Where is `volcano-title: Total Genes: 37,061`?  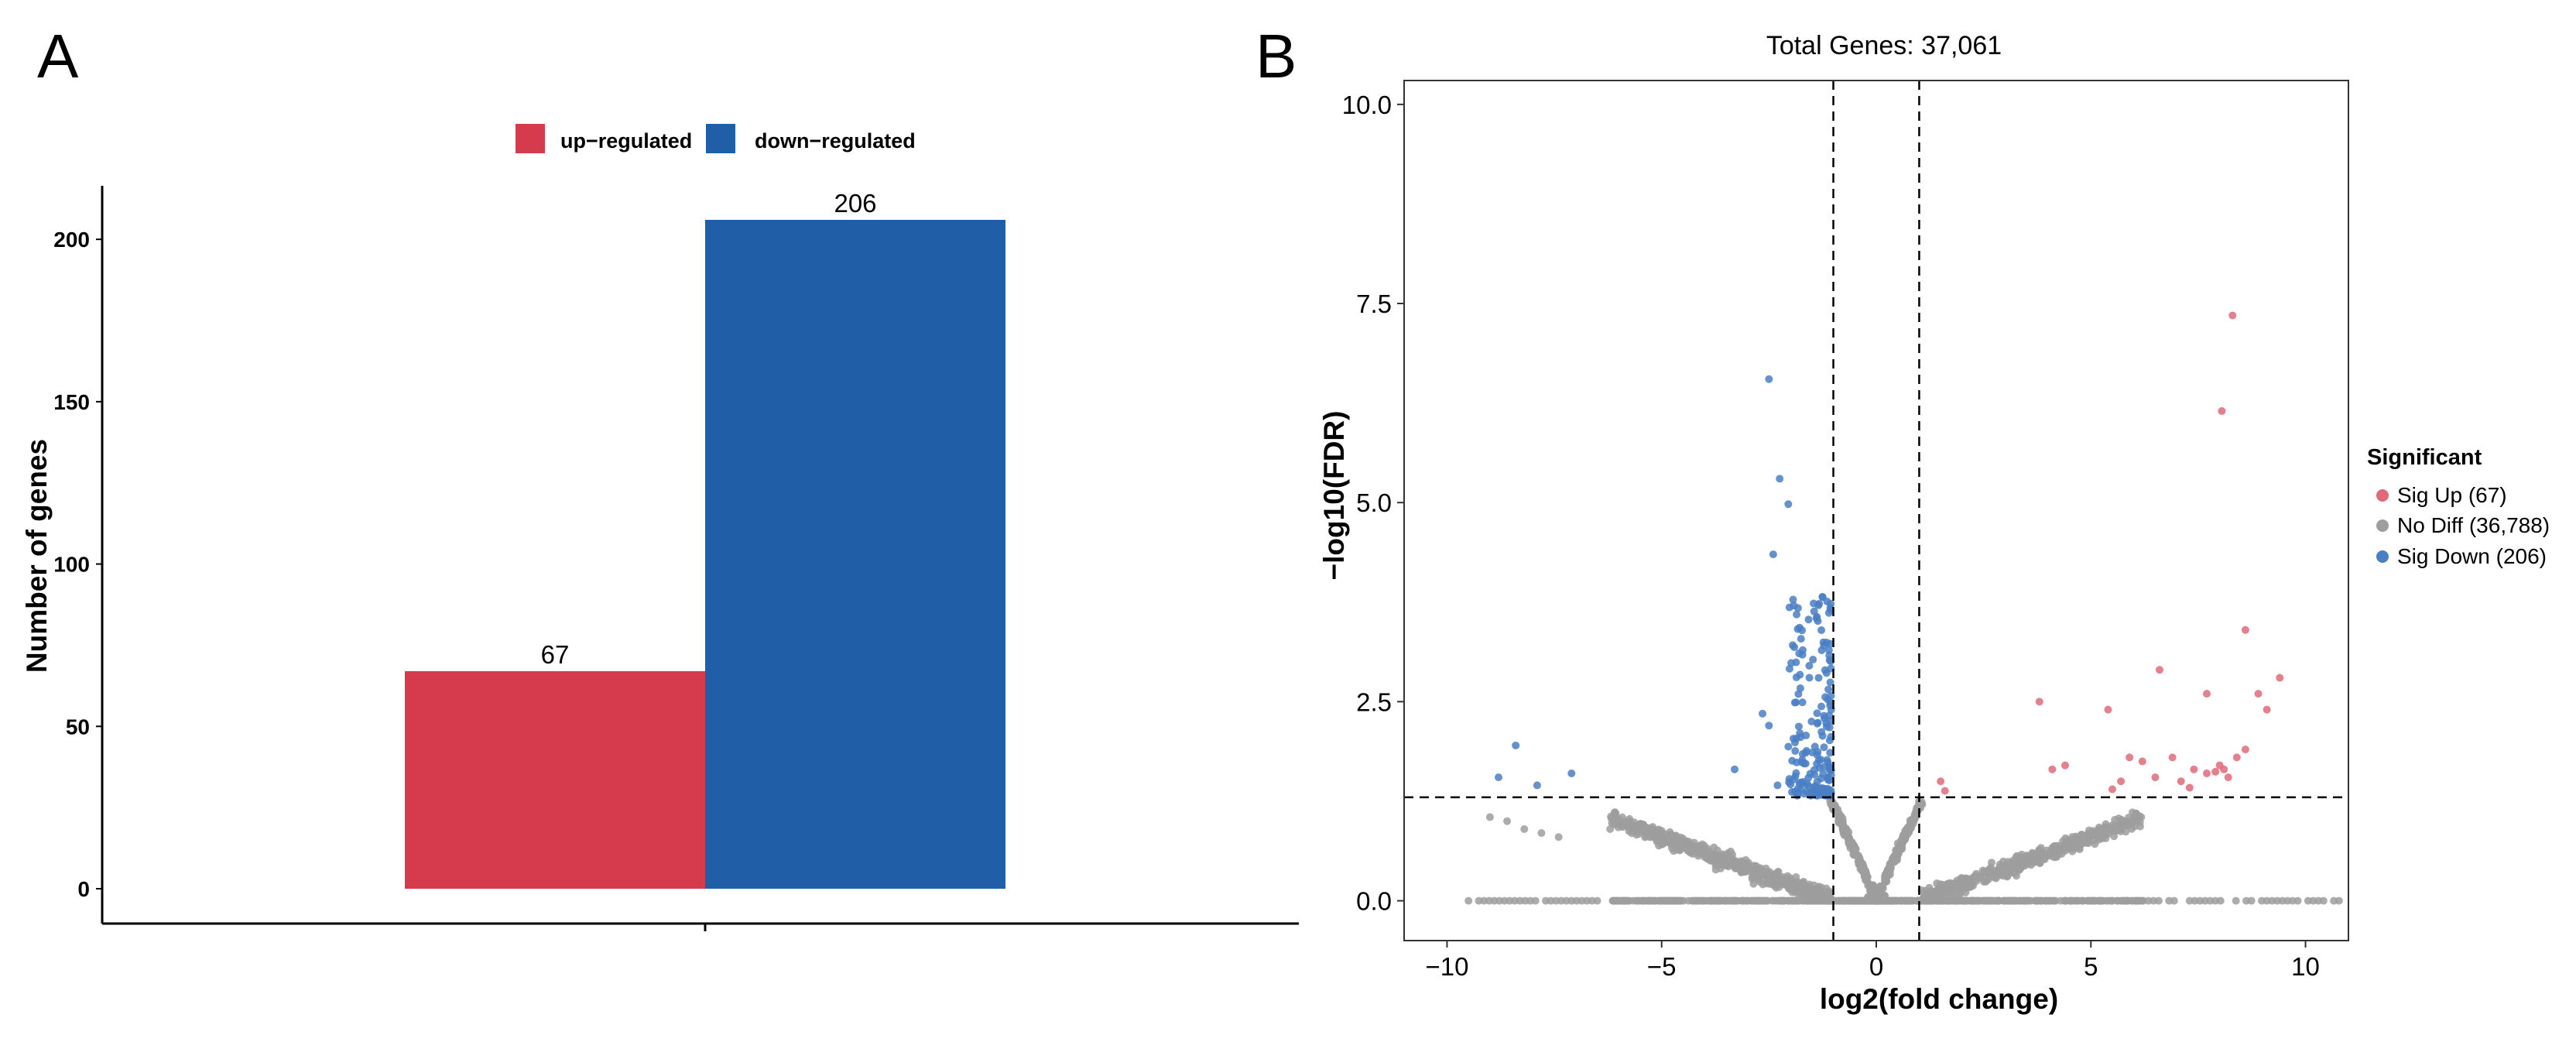 volcano-title: Total Genes: 37,061 is located at coordinates (1884, 45).